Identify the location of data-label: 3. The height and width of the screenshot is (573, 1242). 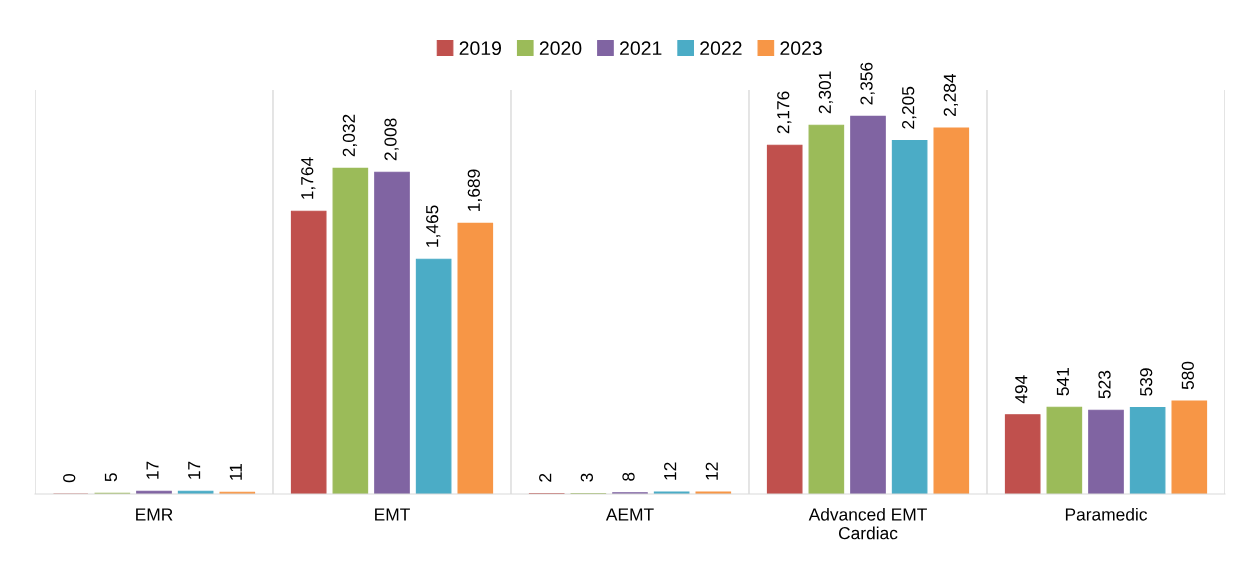
(587, 477).